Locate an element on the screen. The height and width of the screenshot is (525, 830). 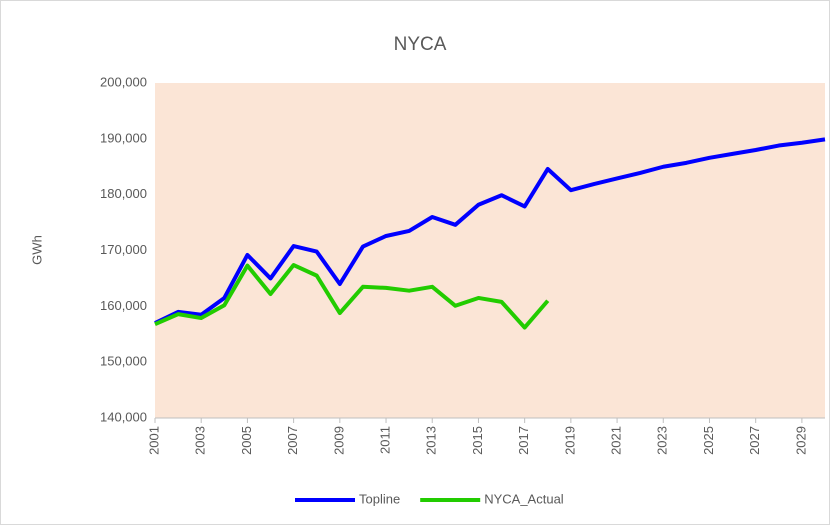
y-tick-label: 150,000 is located at coordinates (123, 361).